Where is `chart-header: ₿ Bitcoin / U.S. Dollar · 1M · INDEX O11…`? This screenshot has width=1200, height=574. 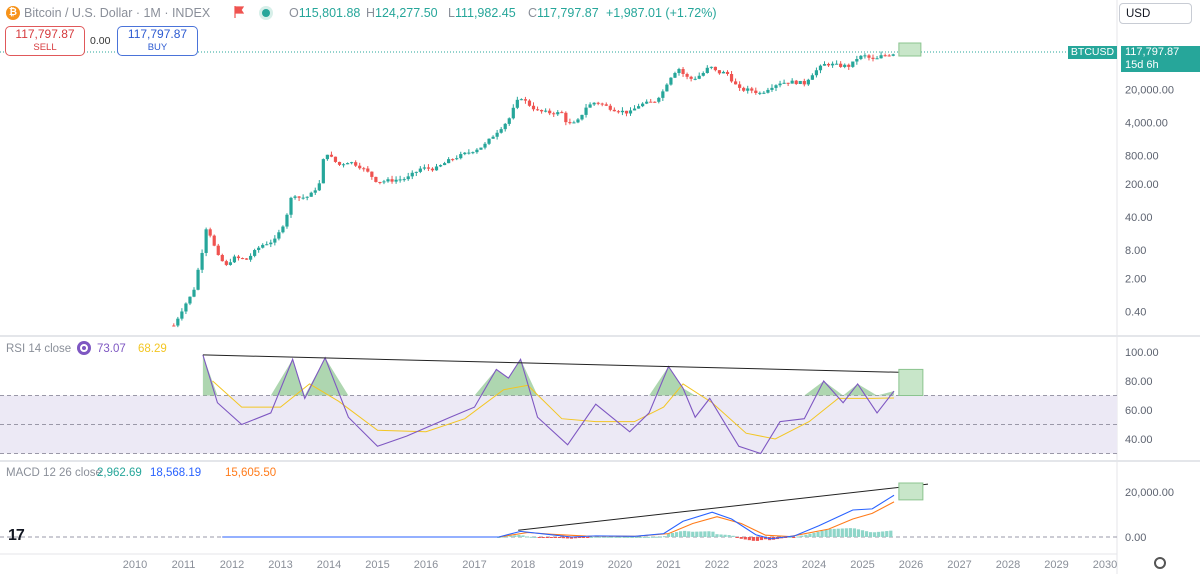 chart-header: ₿ Bitcoin / U.S. Dollar · 1M · INDEX O11… is located at coordinates (555, 14).